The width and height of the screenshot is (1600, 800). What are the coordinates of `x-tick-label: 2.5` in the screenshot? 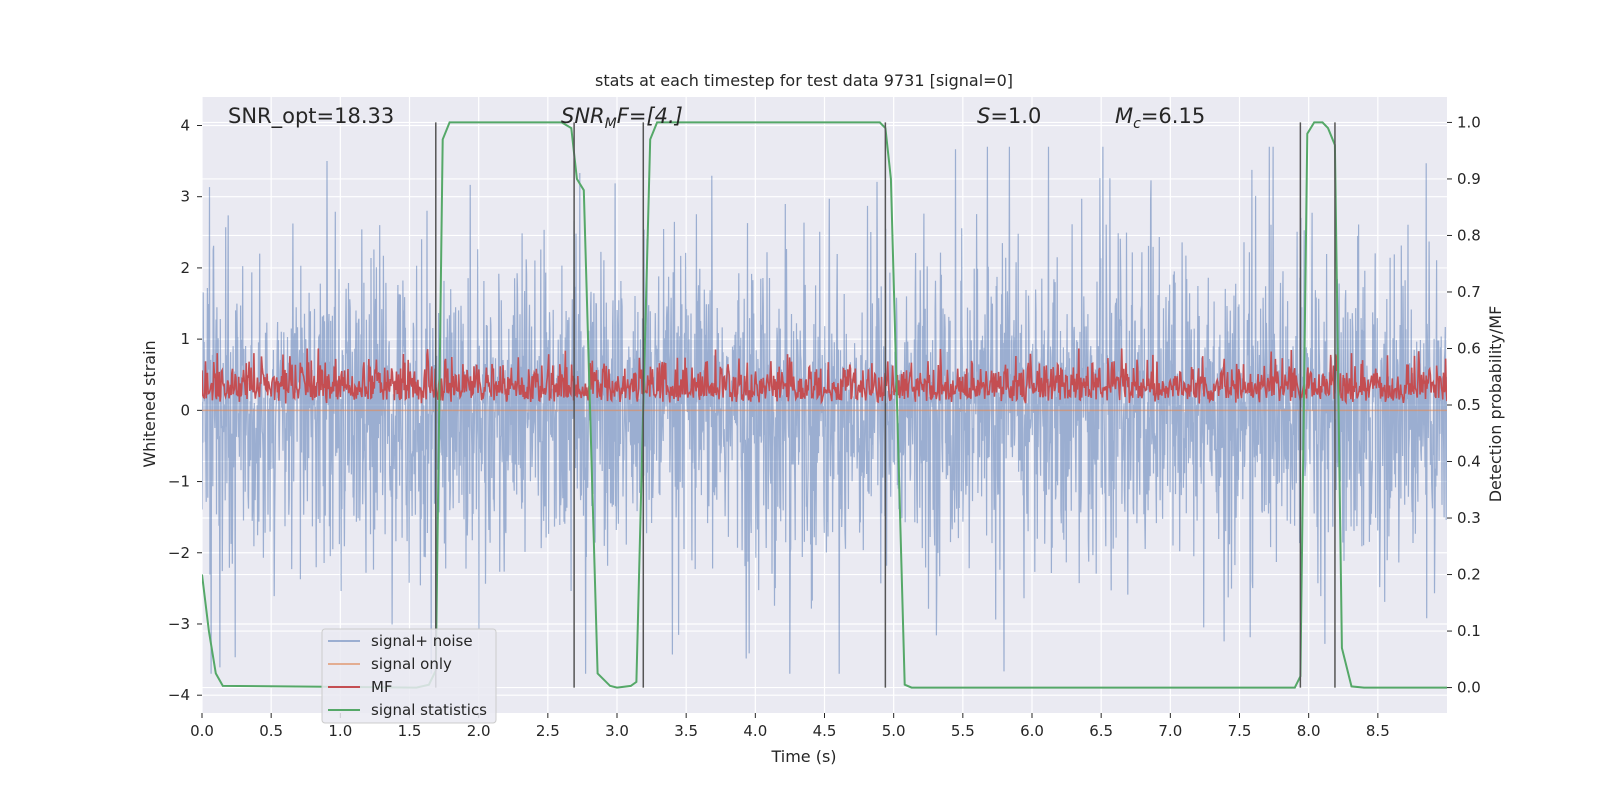 It's located at (548, 731).